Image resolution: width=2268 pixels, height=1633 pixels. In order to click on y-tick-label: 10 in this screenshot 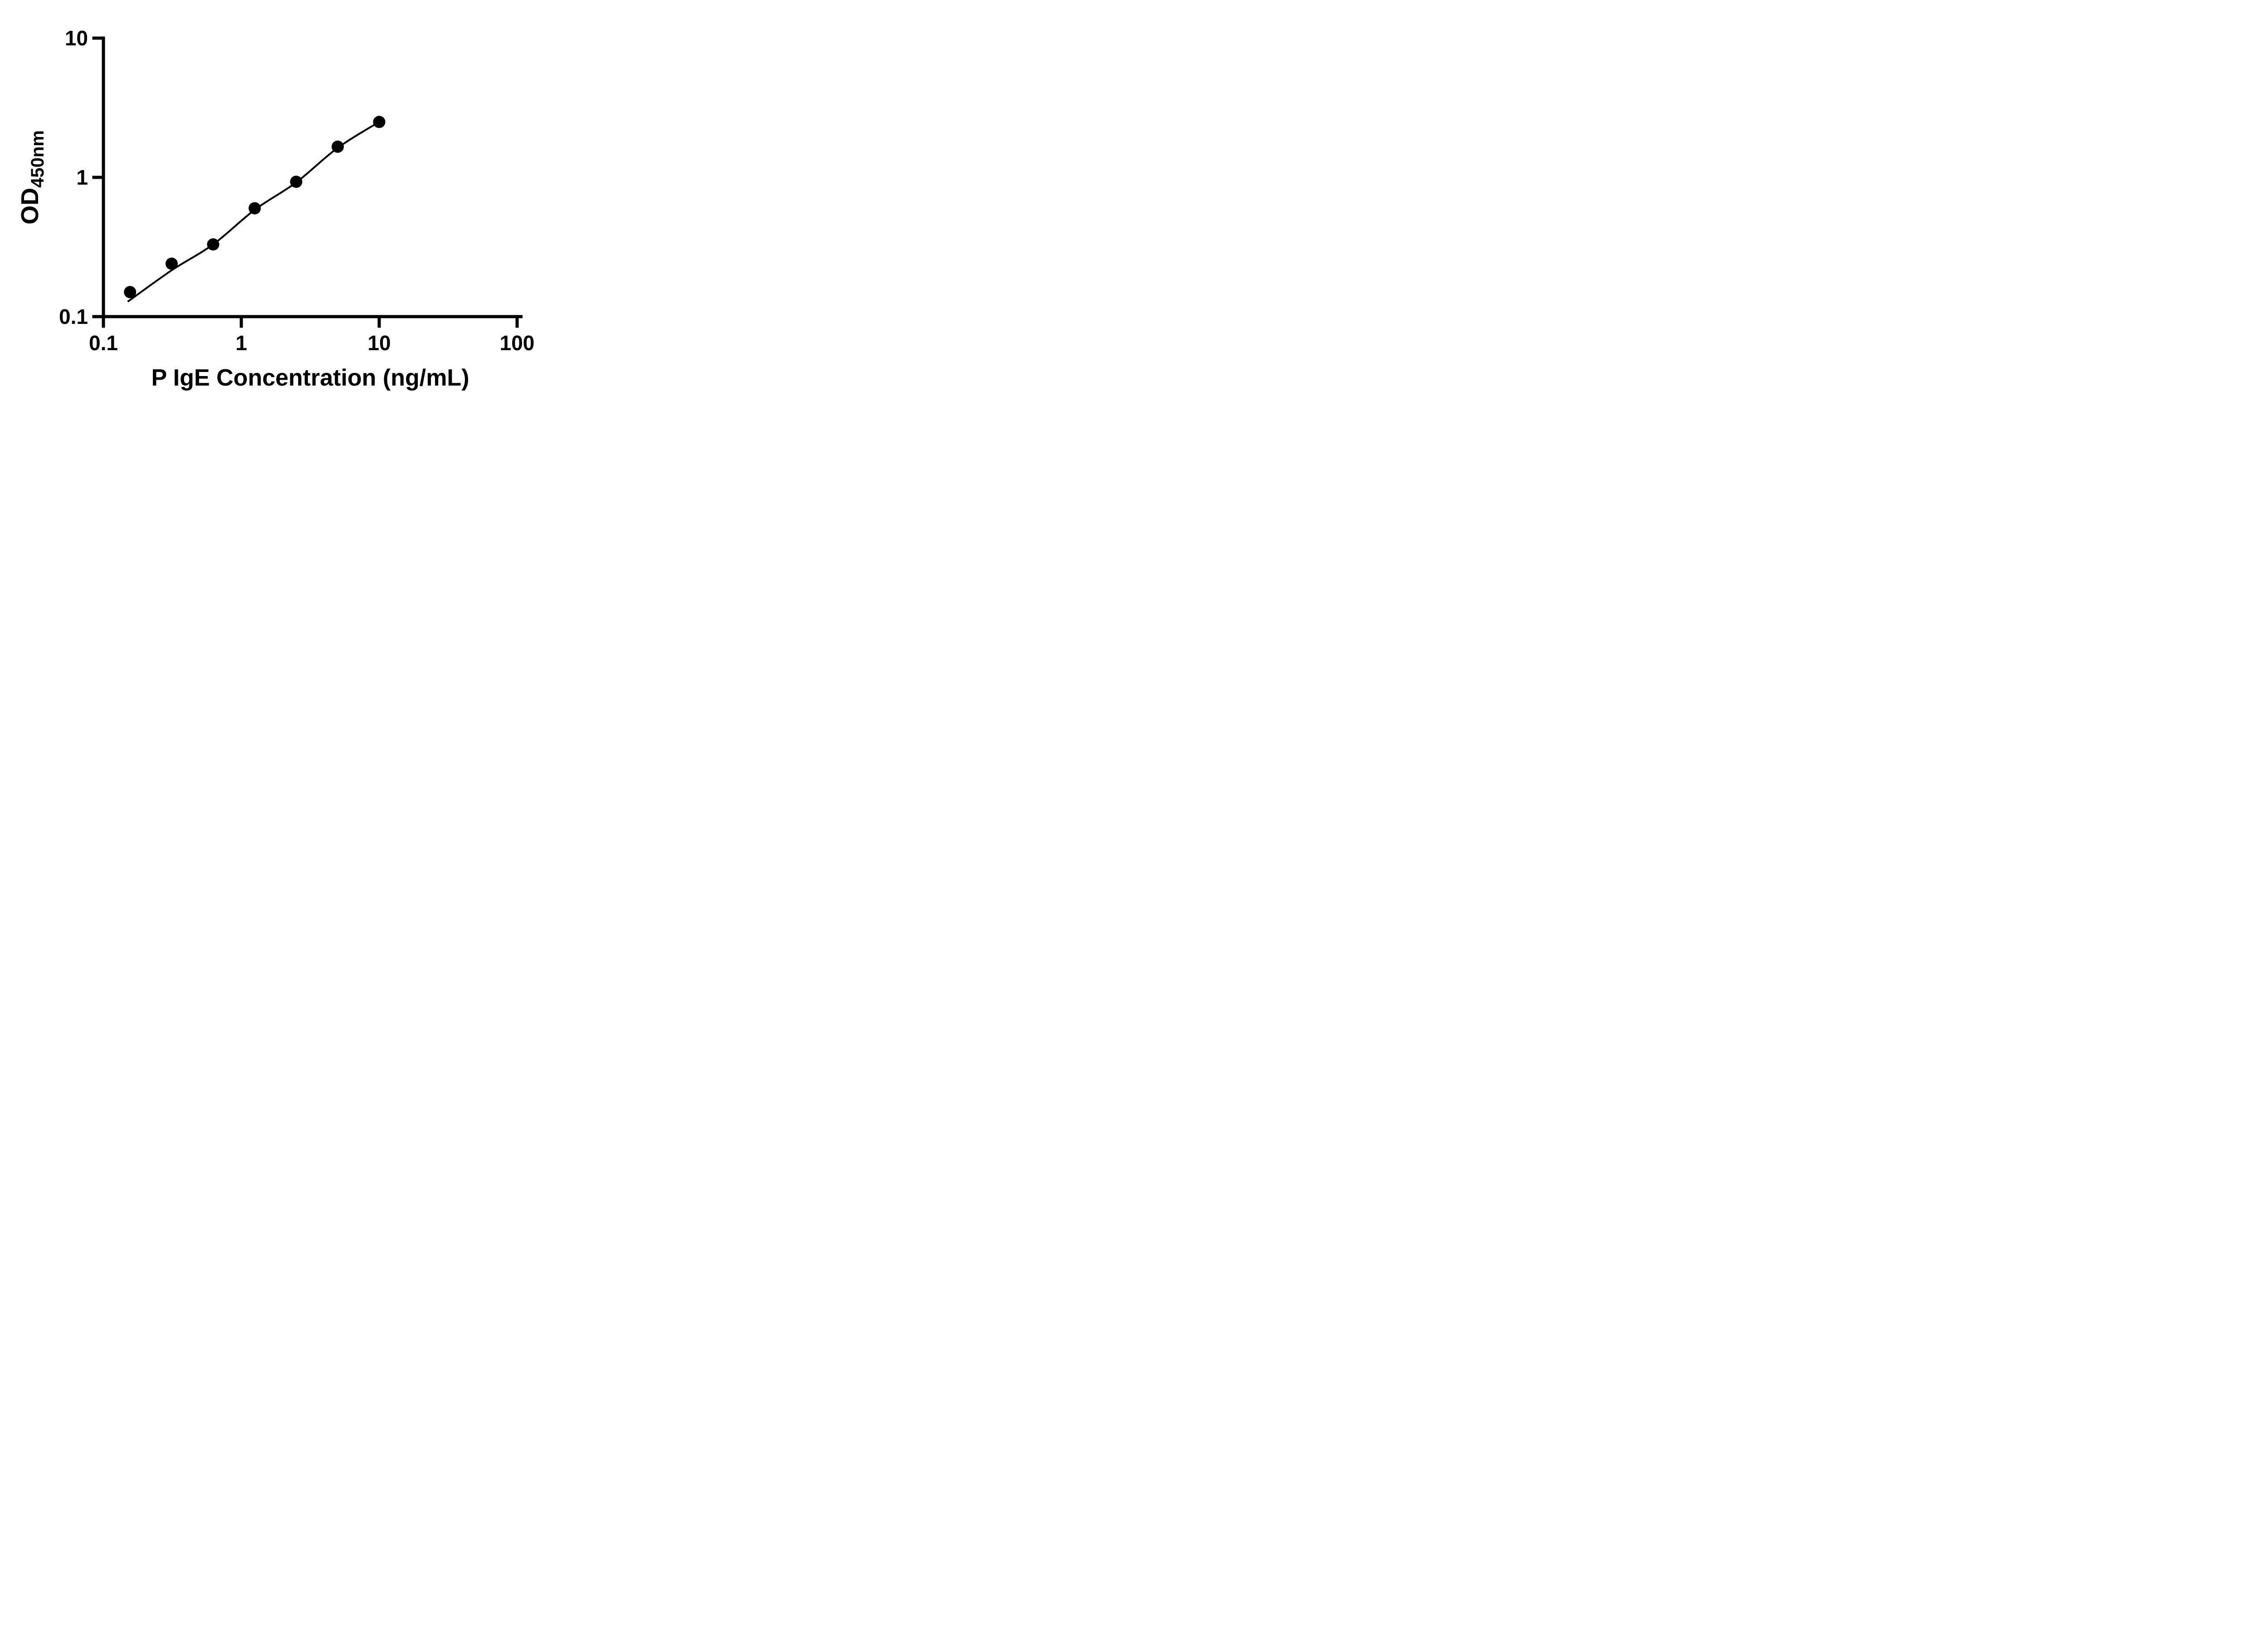, I will do `click(77, 38)`.